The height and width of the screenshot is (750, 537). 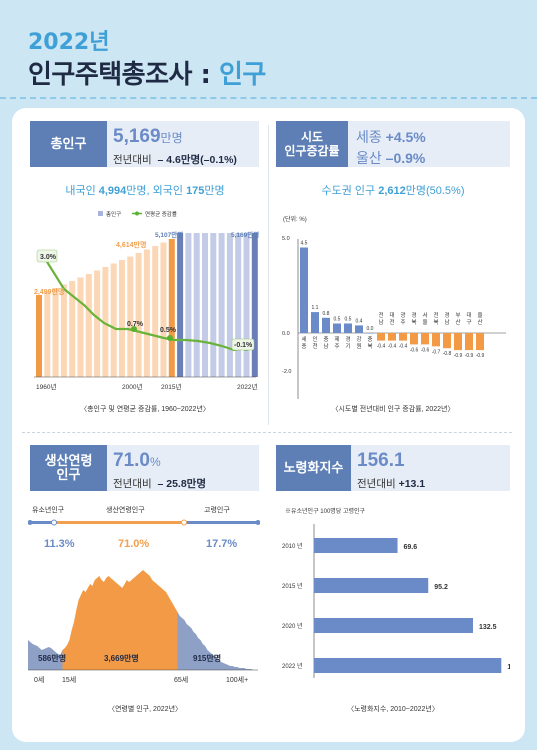 I want to click on group-label-old: 고령인구, so click(x=217, y=509).